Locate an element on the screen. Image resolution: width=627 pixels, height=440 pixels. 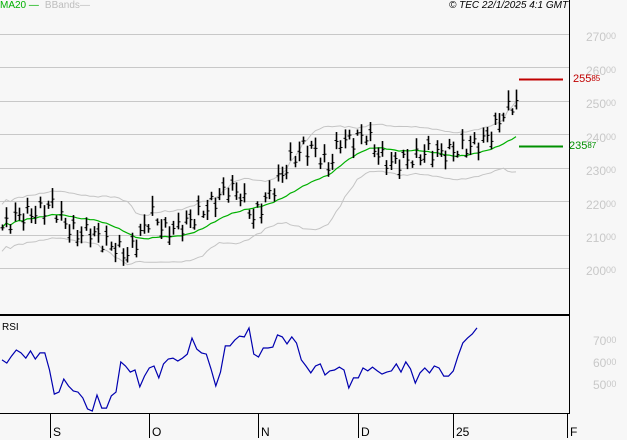
price-axis-label: 23000 is located at coordinates (601, 171).